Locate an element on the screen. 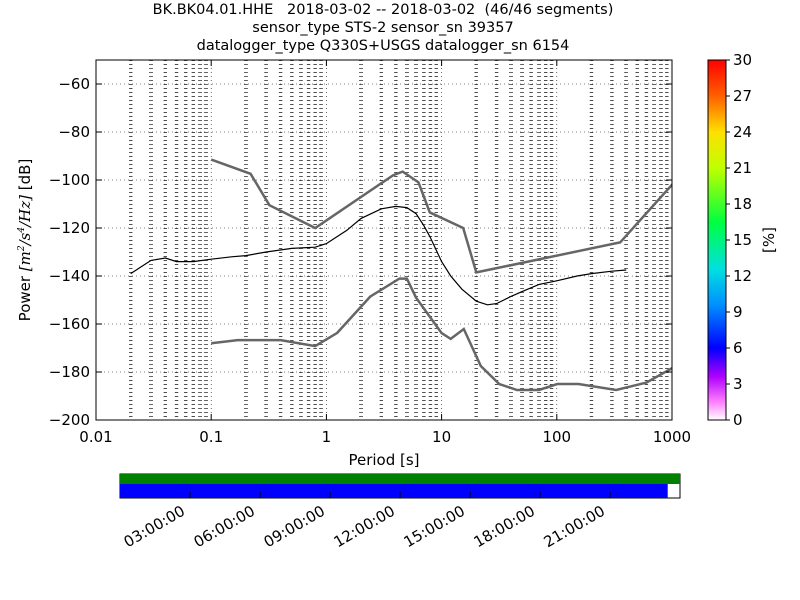  low-noise-model-line is located at coordinates (441, 334).